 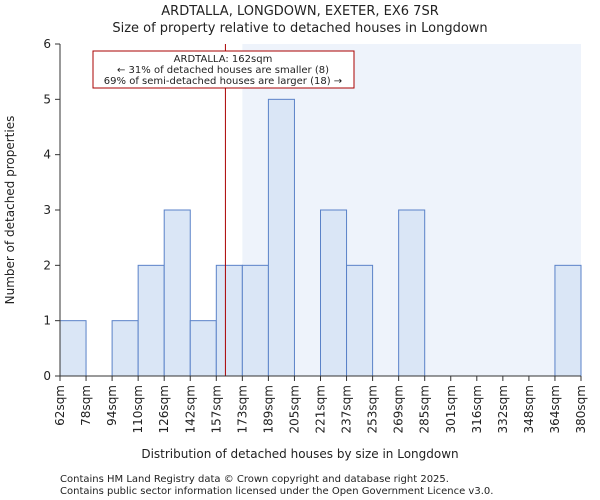 I want to click on bar-221sqm, so click(x=334, y=293).